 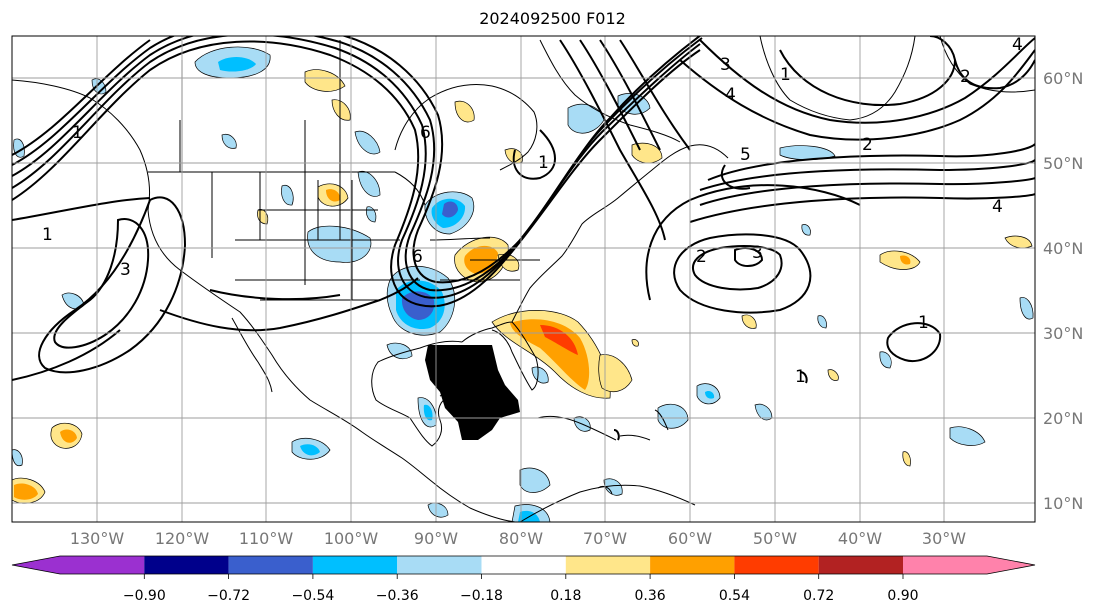 I want to click on colorbar-tick-label: 0.36, so click(x=650, y=596).